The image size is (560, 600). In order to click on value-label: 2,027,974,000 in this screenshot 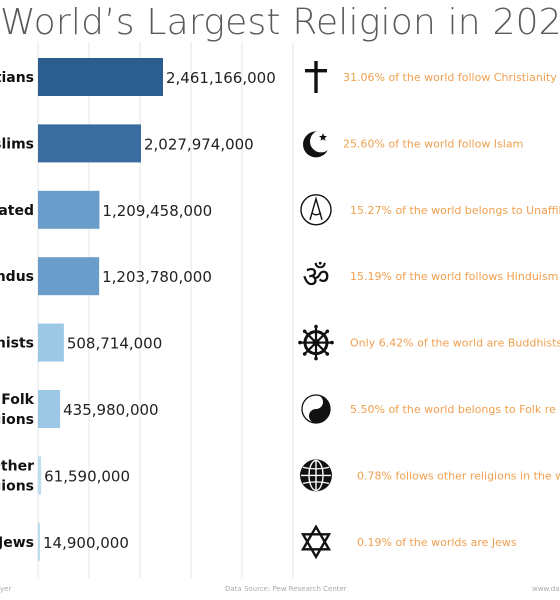, I will do `click(199, 144)`.